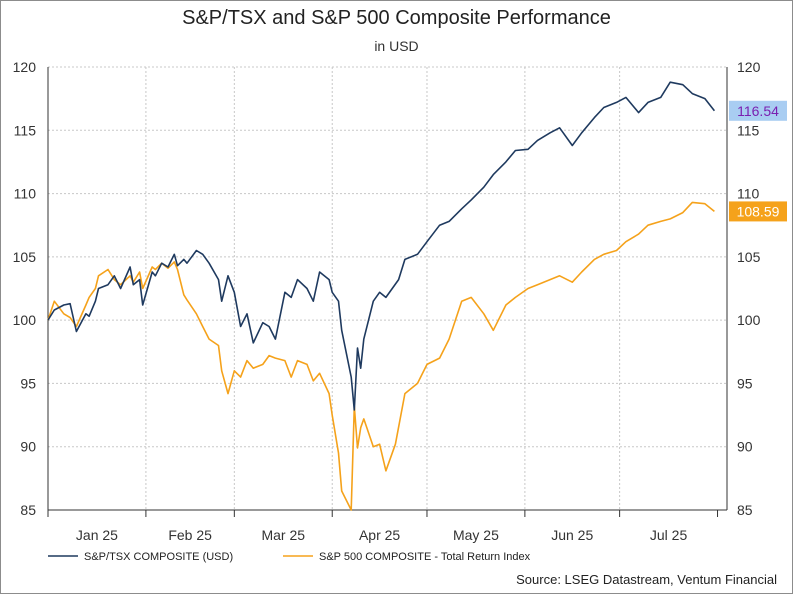  I want to click on sp500-last-value-label: 108.59, so click(758, 211).